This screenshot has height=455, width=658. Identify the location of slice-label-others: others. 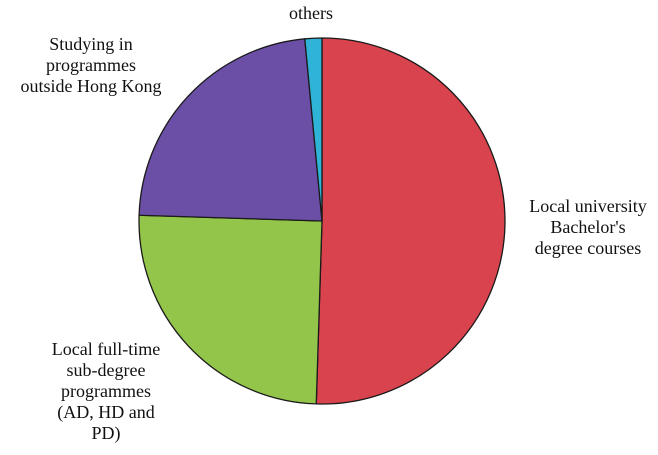
(311, 13).